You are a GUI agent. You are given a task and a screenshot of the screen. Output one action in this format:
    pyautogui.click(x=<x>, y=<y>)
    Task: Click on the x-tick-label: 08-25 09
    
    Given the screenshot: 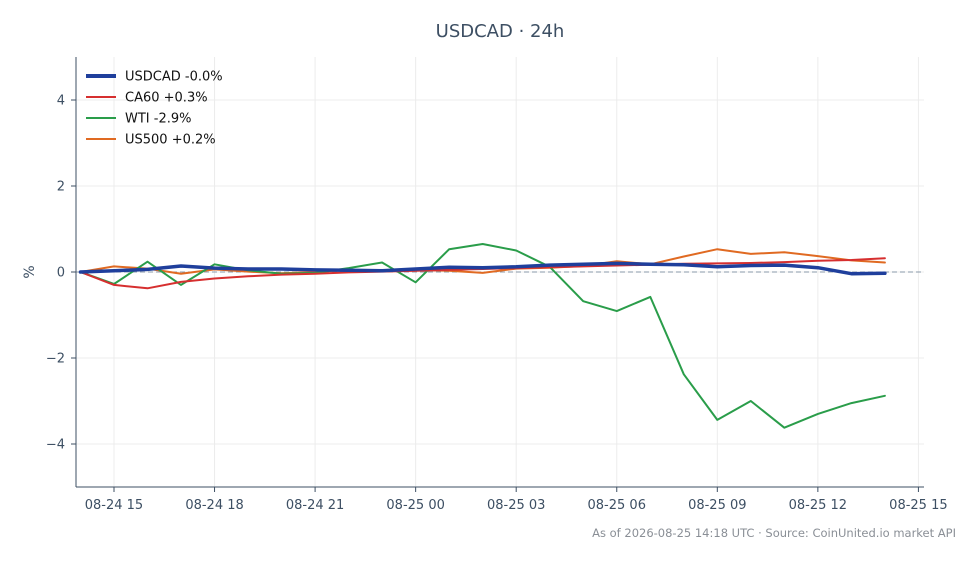 What is the action you would take?
    pyautogui.click(x=717, y=505)
    